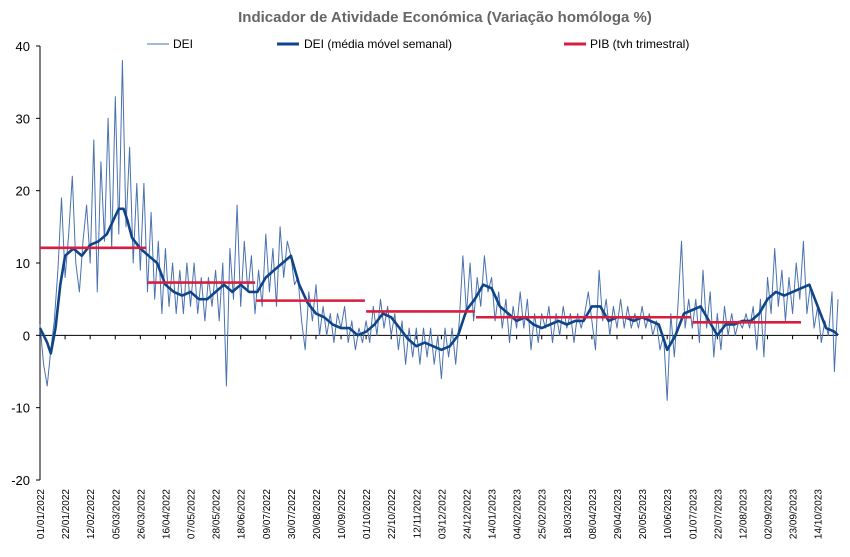 This screenshot has width=850, height=557. What do you see at coordinates (593, 514) in the screenshot?
I see `x-tick-label: 08/04/2023` at bounding box center [593, 514].